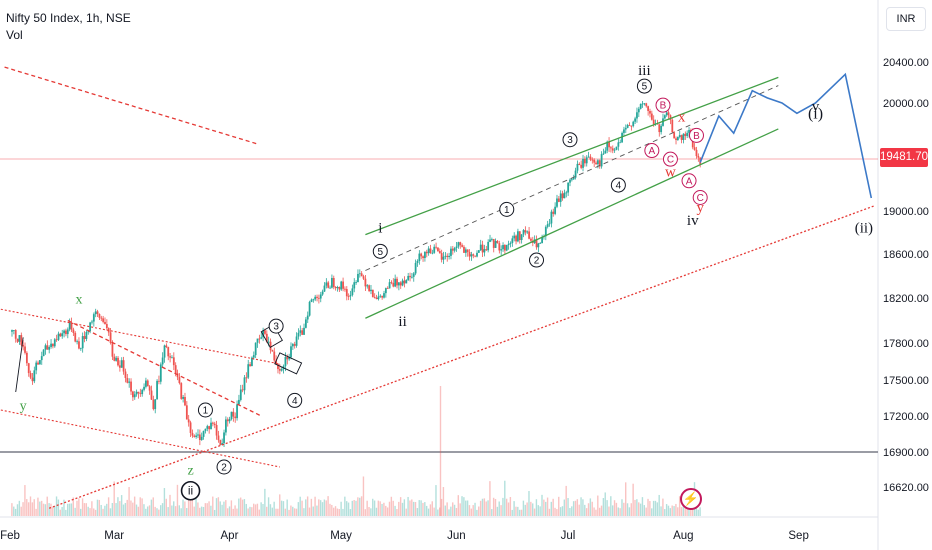 The image size is (932, 550). What do you see at coordinates (68, 18) in the screenshot?
I see `symbol-title: Nifty 50 Index, 1h, NSE` at bounding box center [68, 18].